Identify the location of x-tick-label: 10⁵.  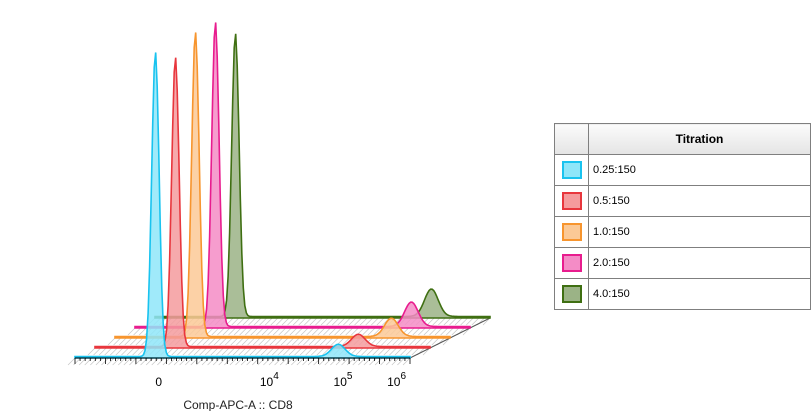
(343, 380).